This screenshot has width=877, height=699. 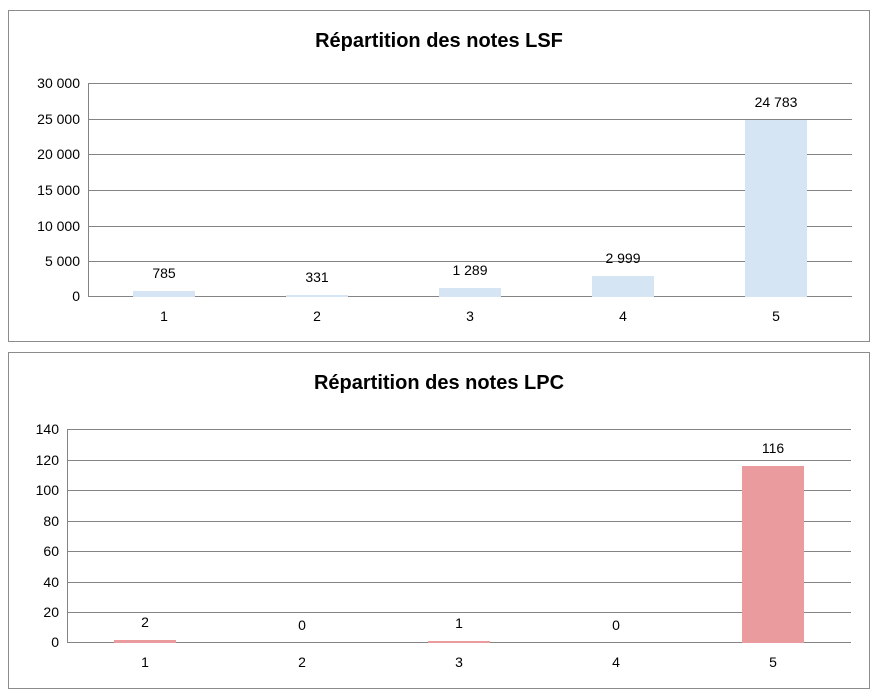 I want to click on y-tick-label: 15 000, so click(x=58, y=190).